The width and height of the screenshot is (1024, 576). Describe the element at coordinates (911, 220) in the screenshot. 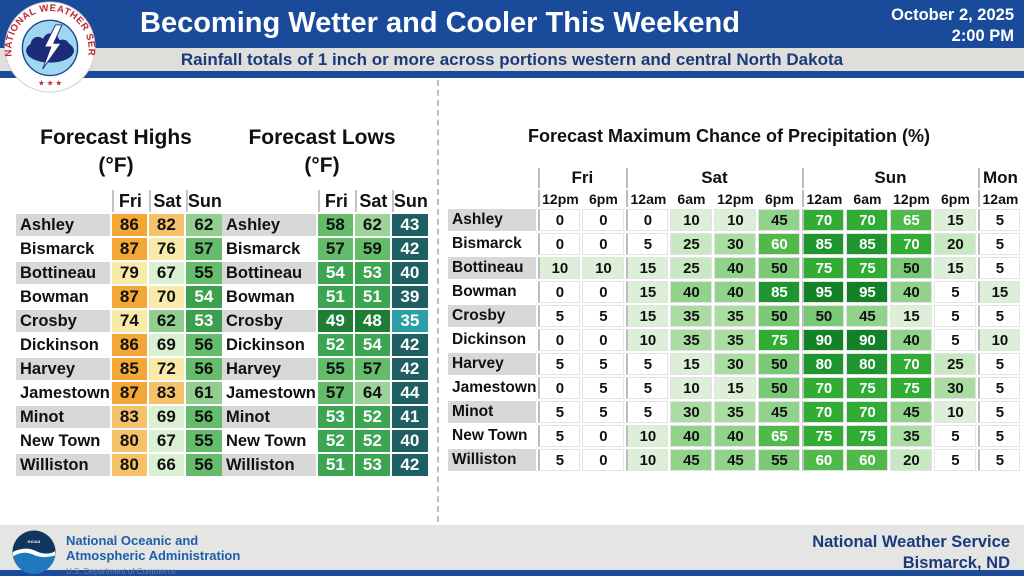

I see `precip-cell: 65` at that location.